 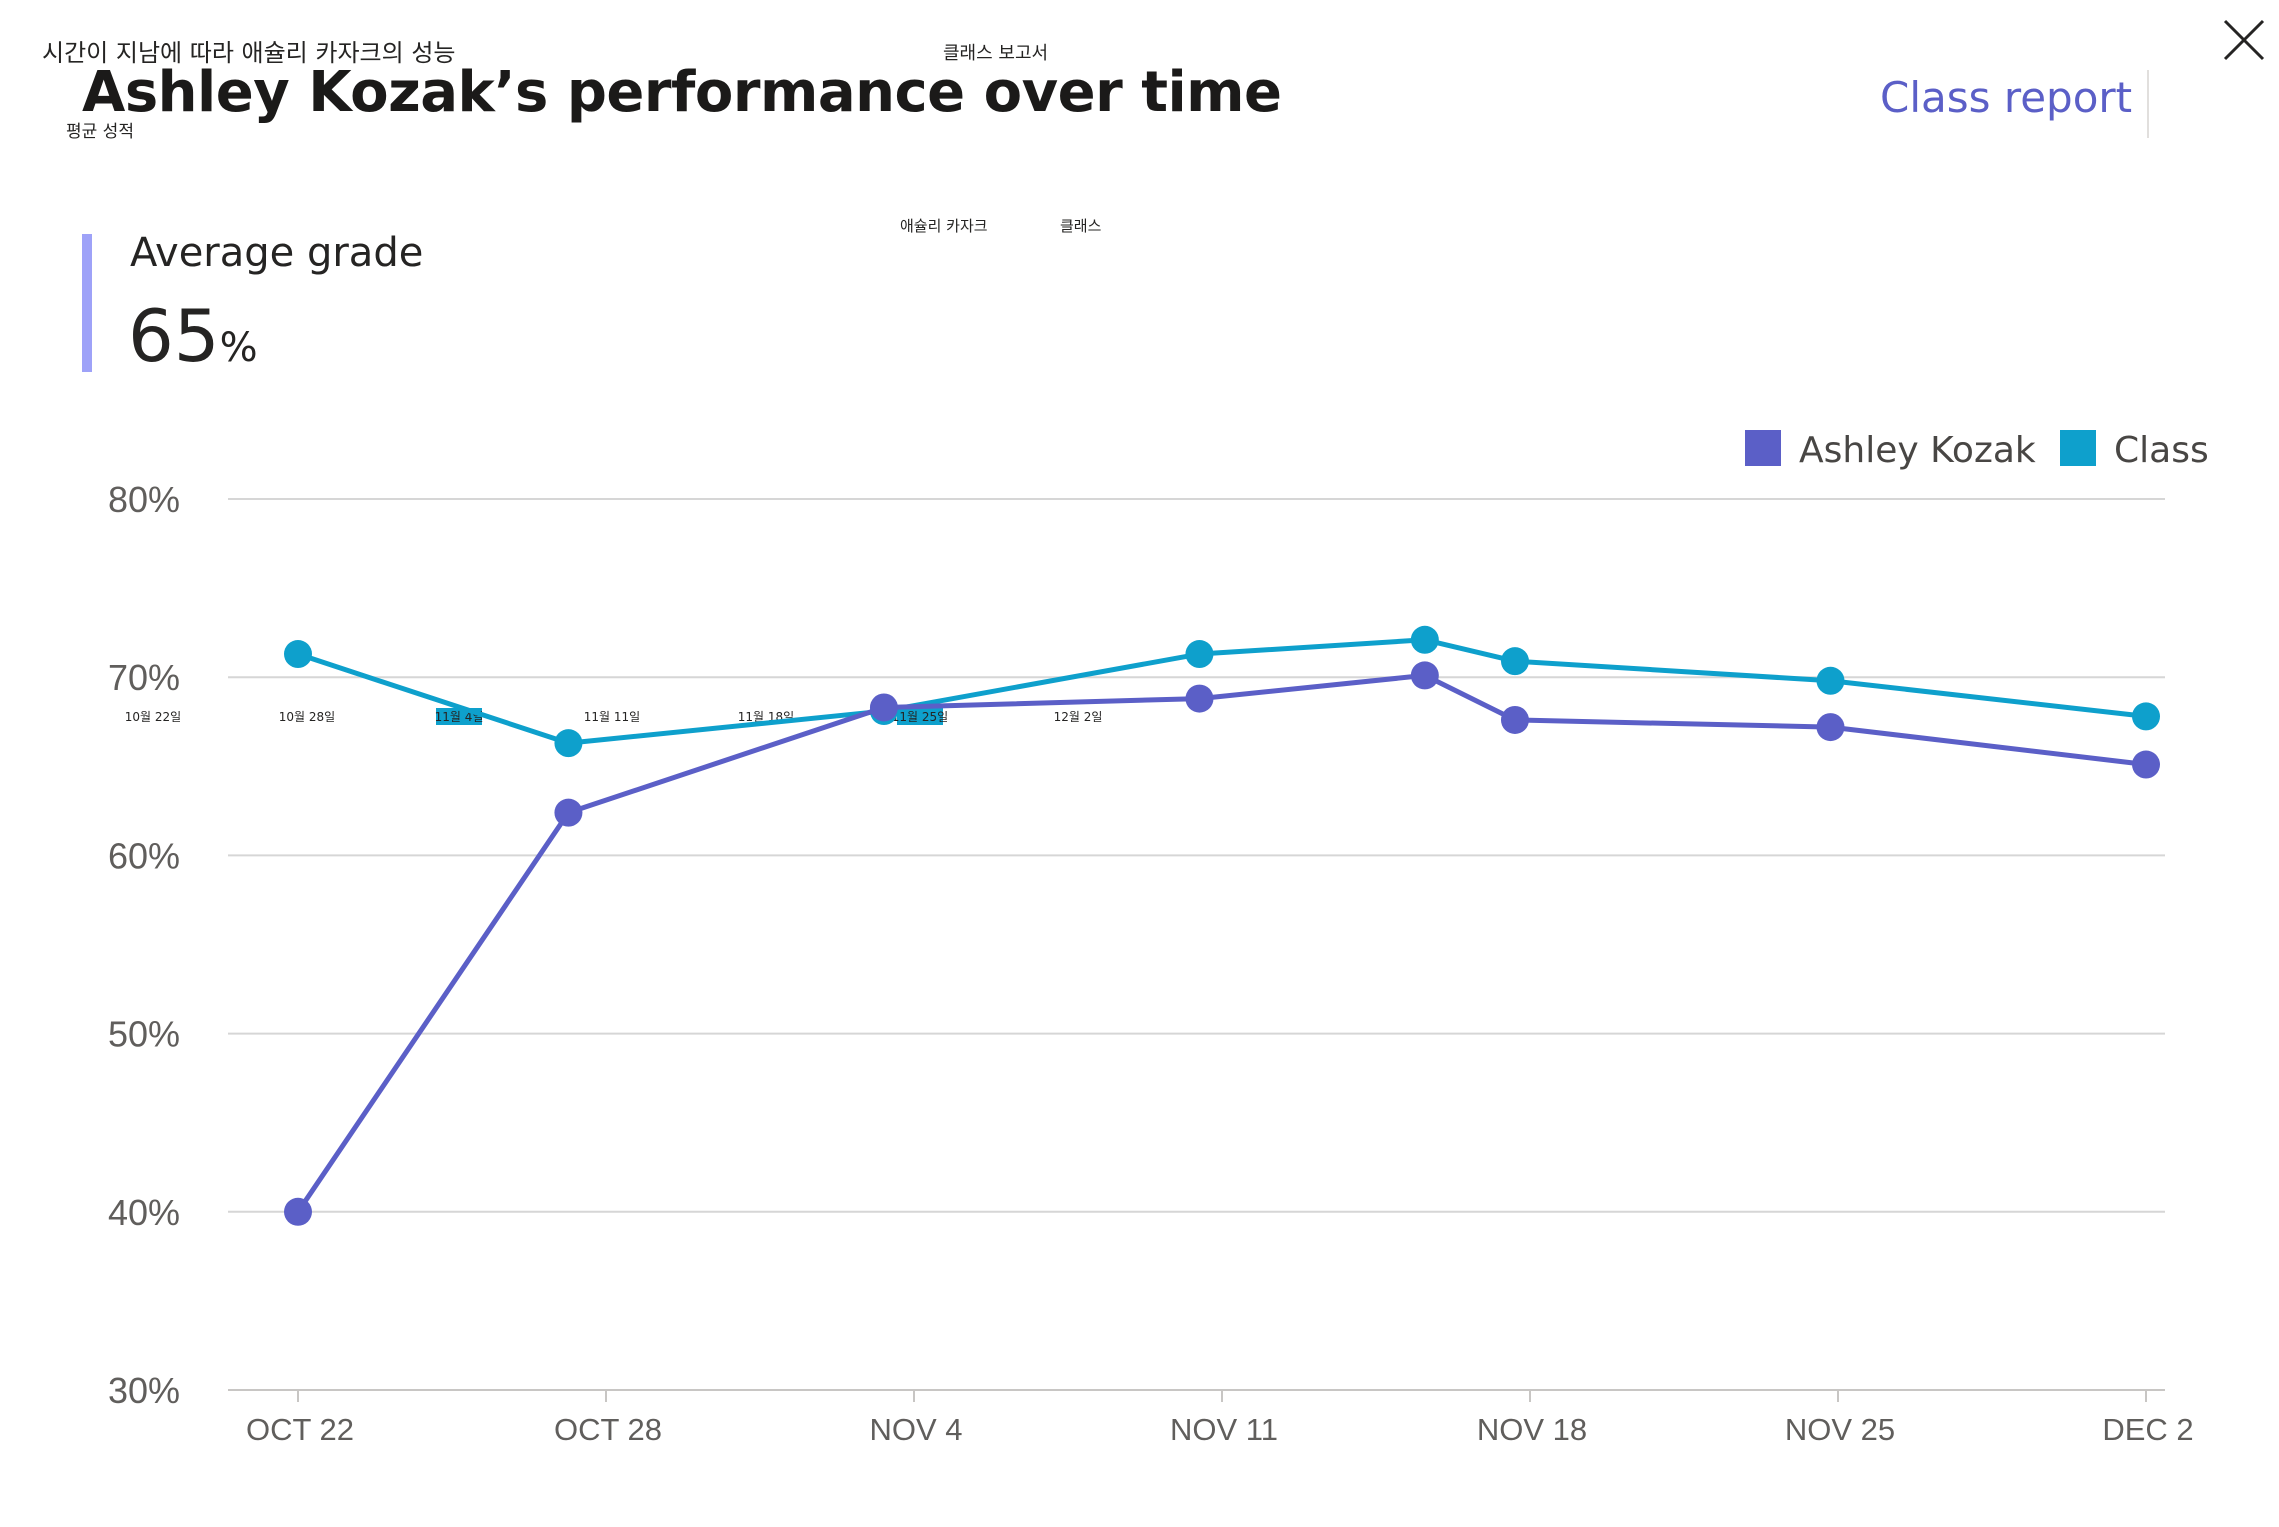 What do you see at coordinates (2161, 450) in the screenshot?
I see `legend-label: Class` at bounding box center [2161, 450].